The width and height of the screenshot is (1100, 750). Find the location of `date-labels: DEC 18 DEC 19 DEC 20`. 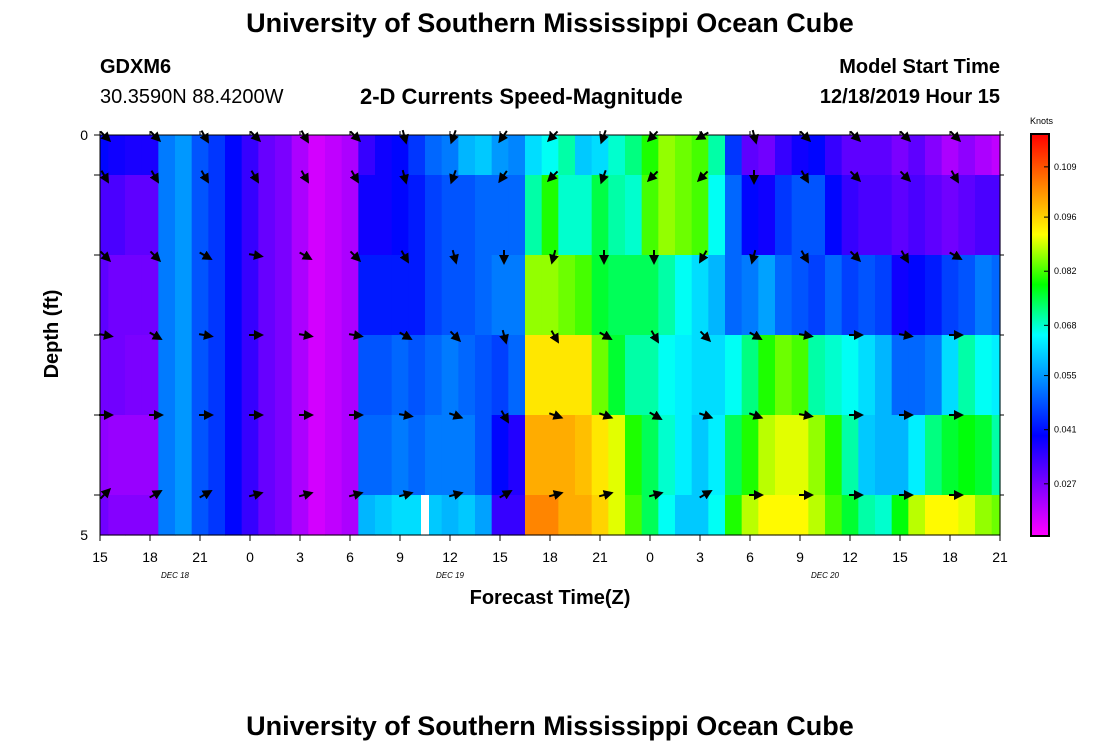

date-labels: DEC 18 DEC 19 DEC 20 is located at coordinates (500, 575).